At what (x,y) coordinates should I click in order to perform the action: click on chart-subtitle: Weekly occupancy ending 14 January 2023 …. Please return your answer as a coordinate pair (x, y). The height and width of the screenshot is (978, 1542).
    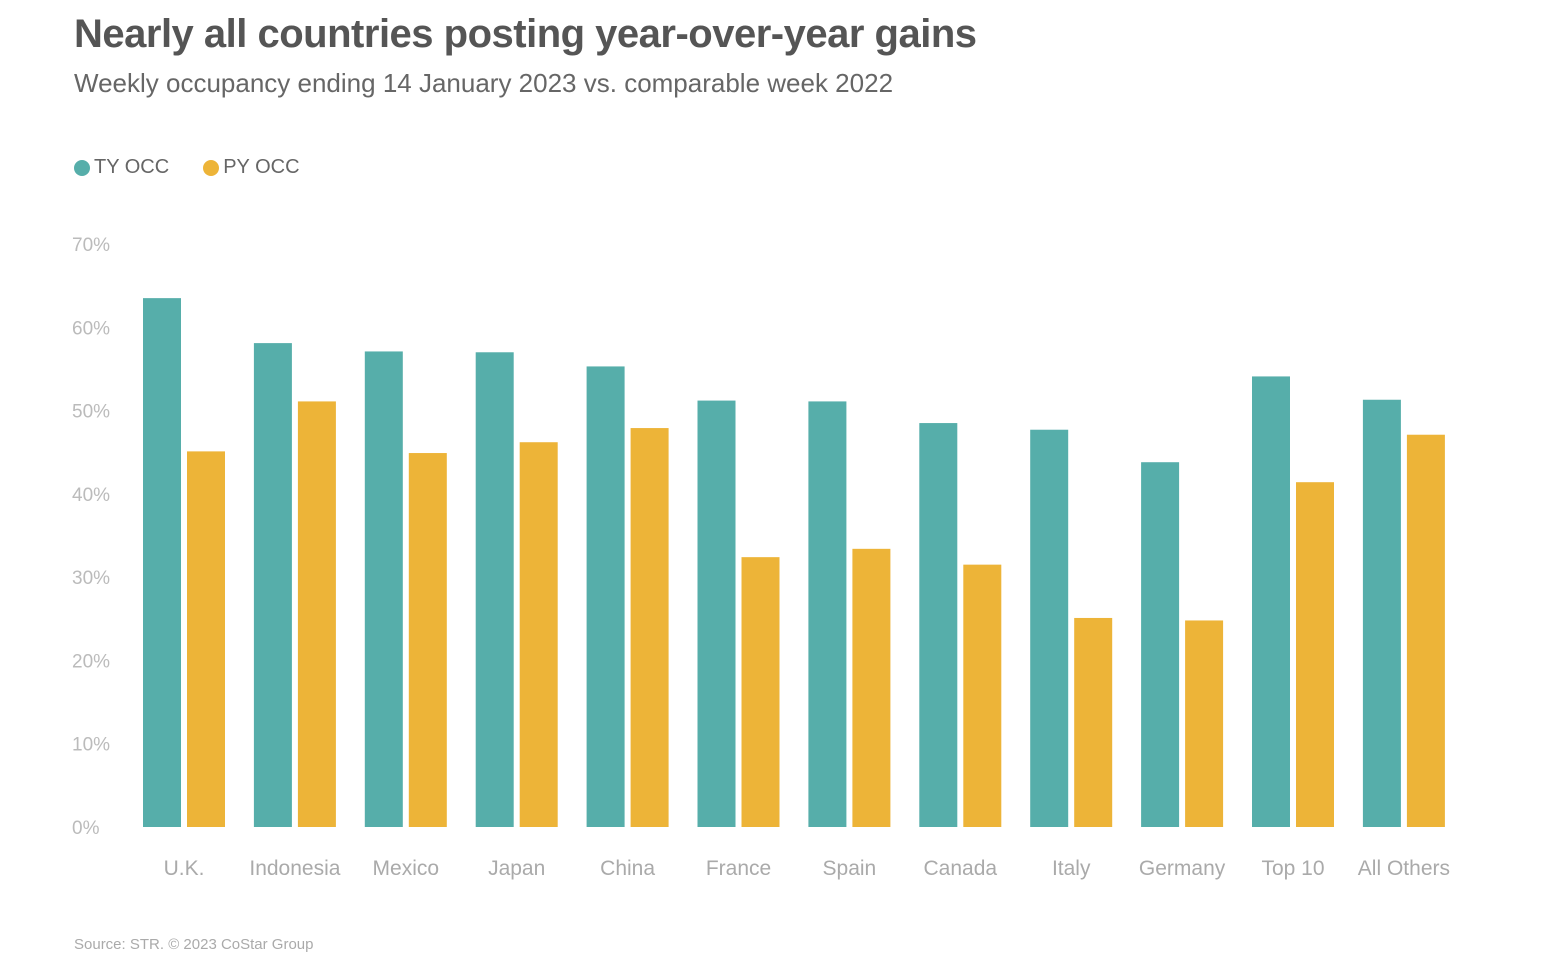
    Looking at the image, I should click on (484, 83).